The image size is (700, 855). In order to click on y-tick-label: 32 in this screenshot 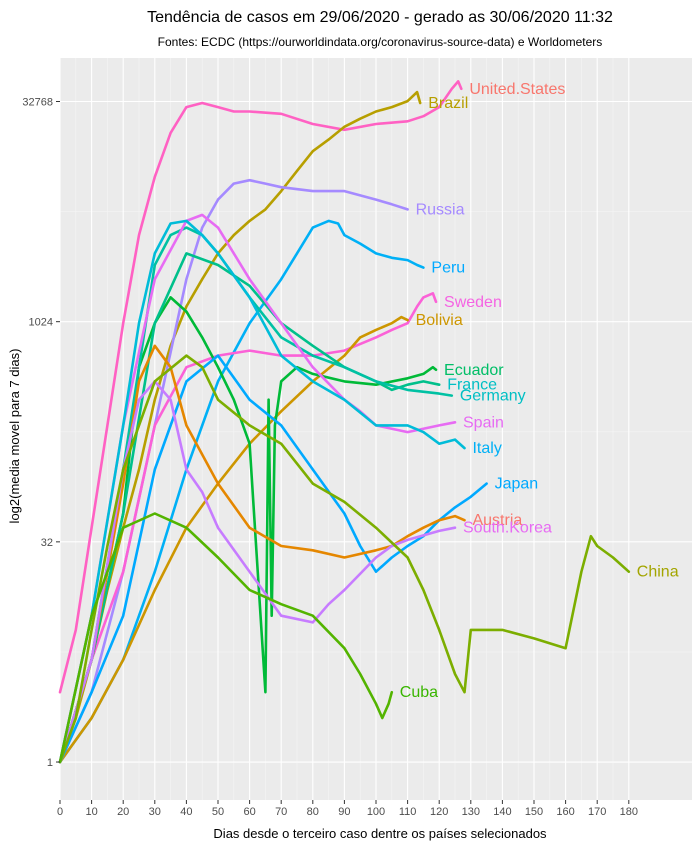, I will do `click(47, 543)`.